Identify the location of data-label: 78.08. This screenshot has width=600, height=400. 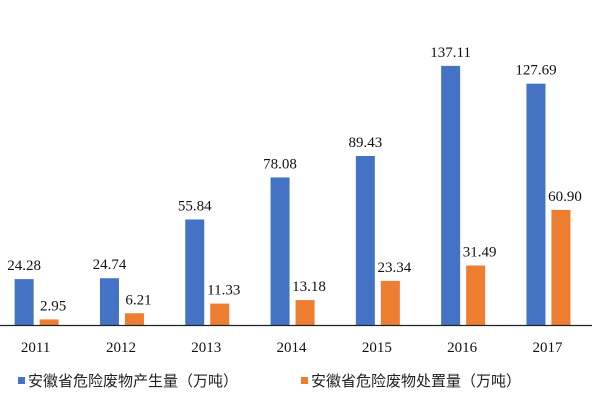
(280, 164).